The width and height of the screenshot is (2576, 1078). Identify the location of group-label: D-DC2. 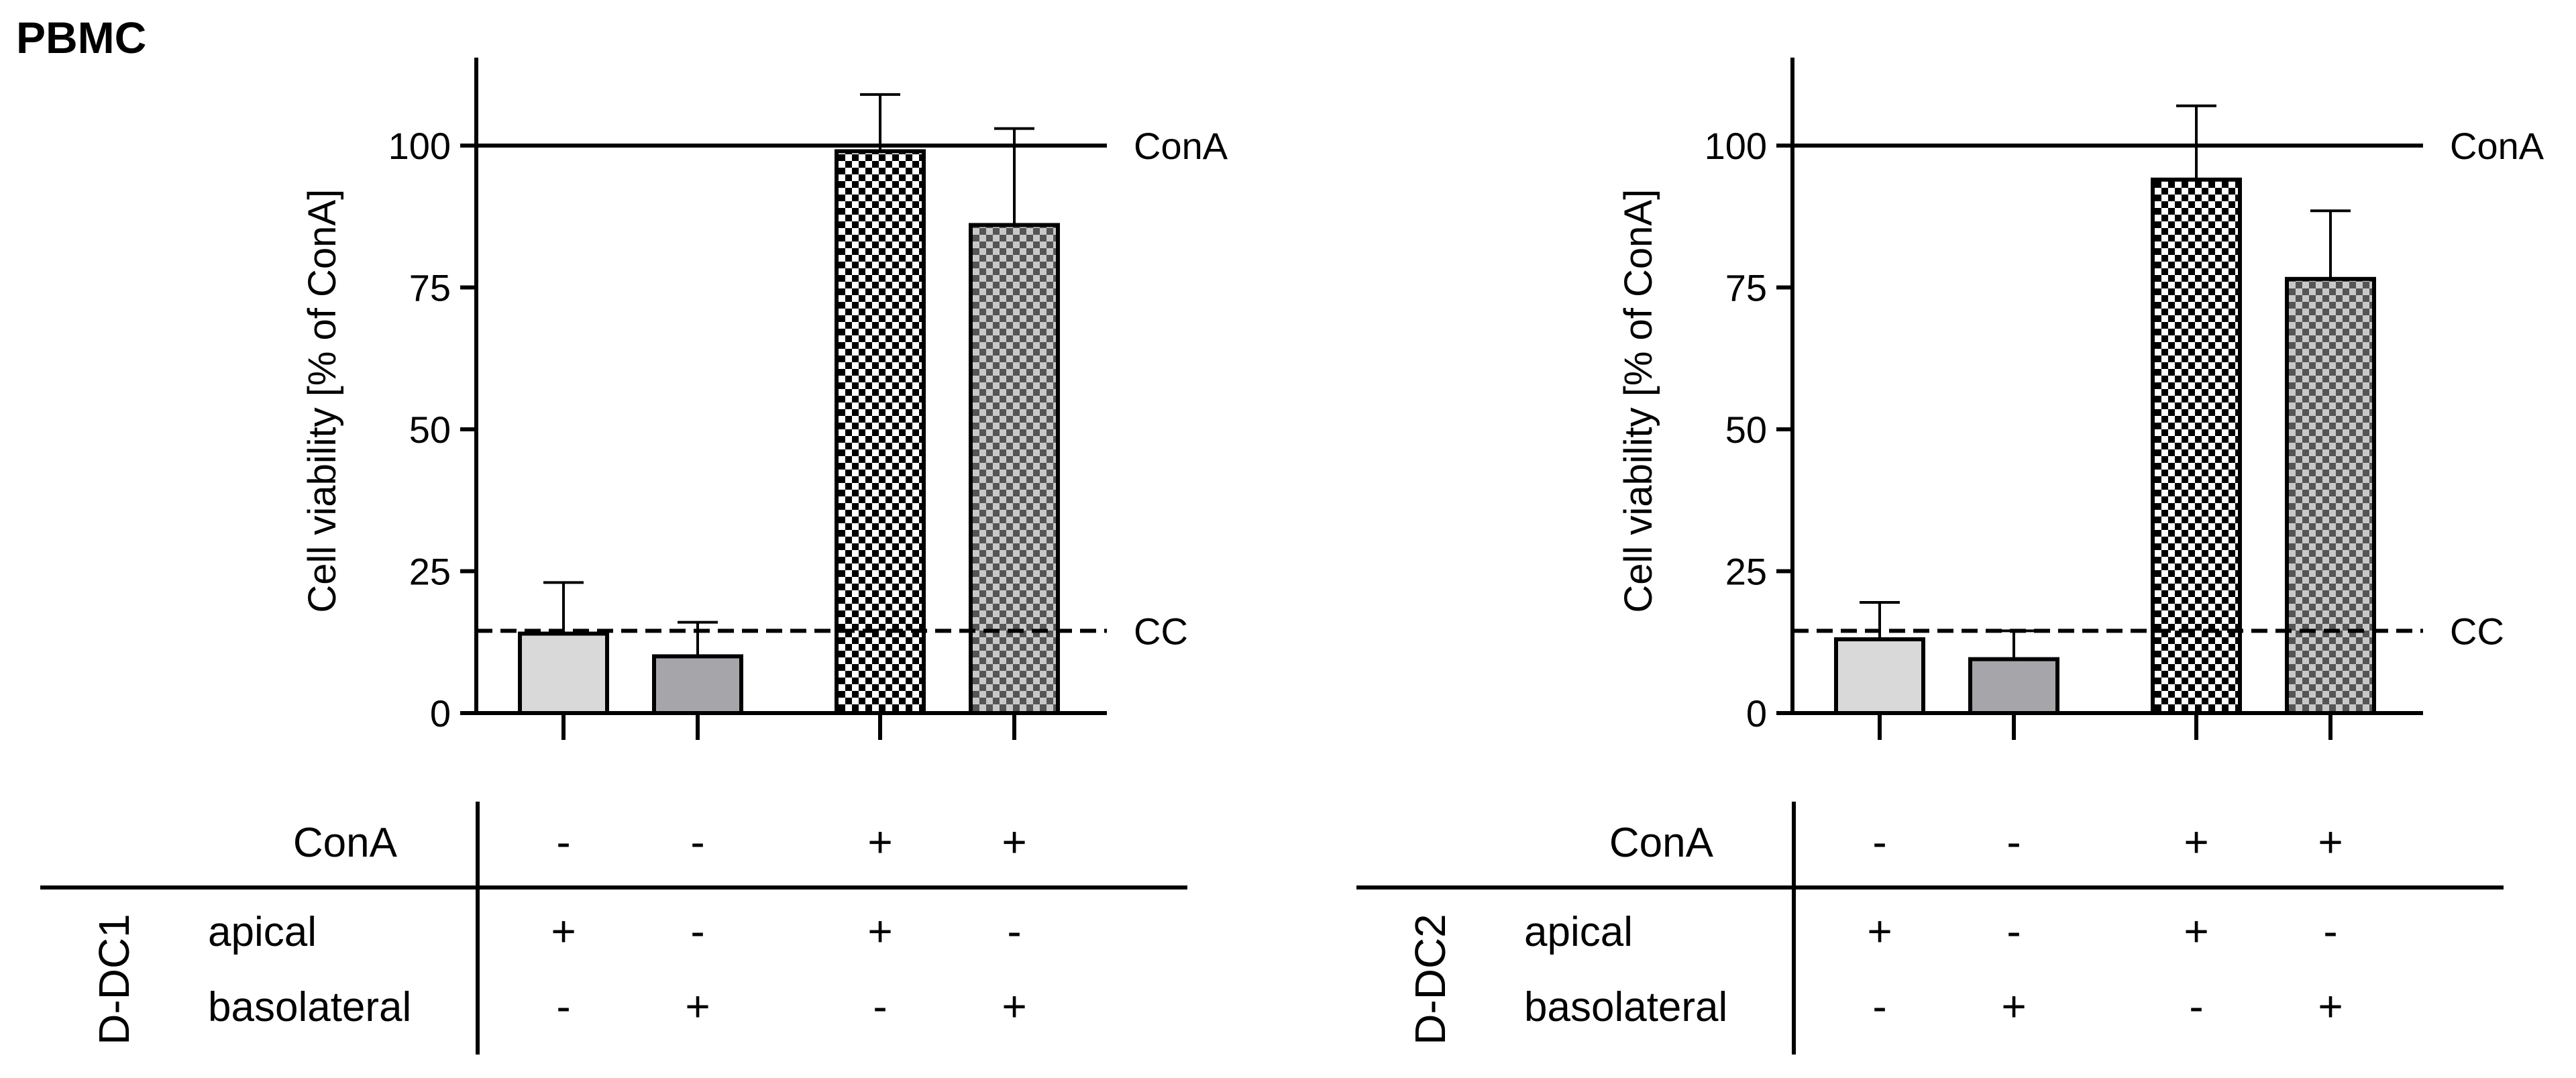
(1430, 980).